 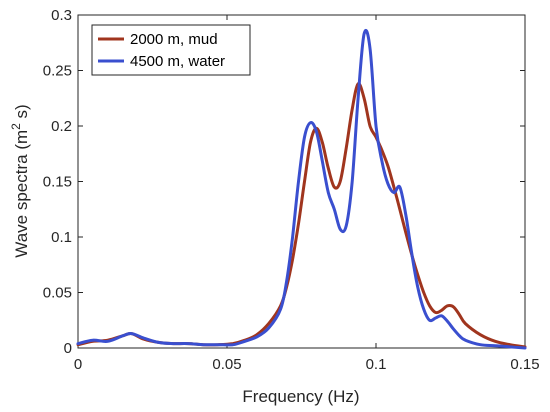 What do you see at coordinates (57, 71) in the screenshot?
I see `y-tick-label: 0.25` at bounding box center [57, 71].